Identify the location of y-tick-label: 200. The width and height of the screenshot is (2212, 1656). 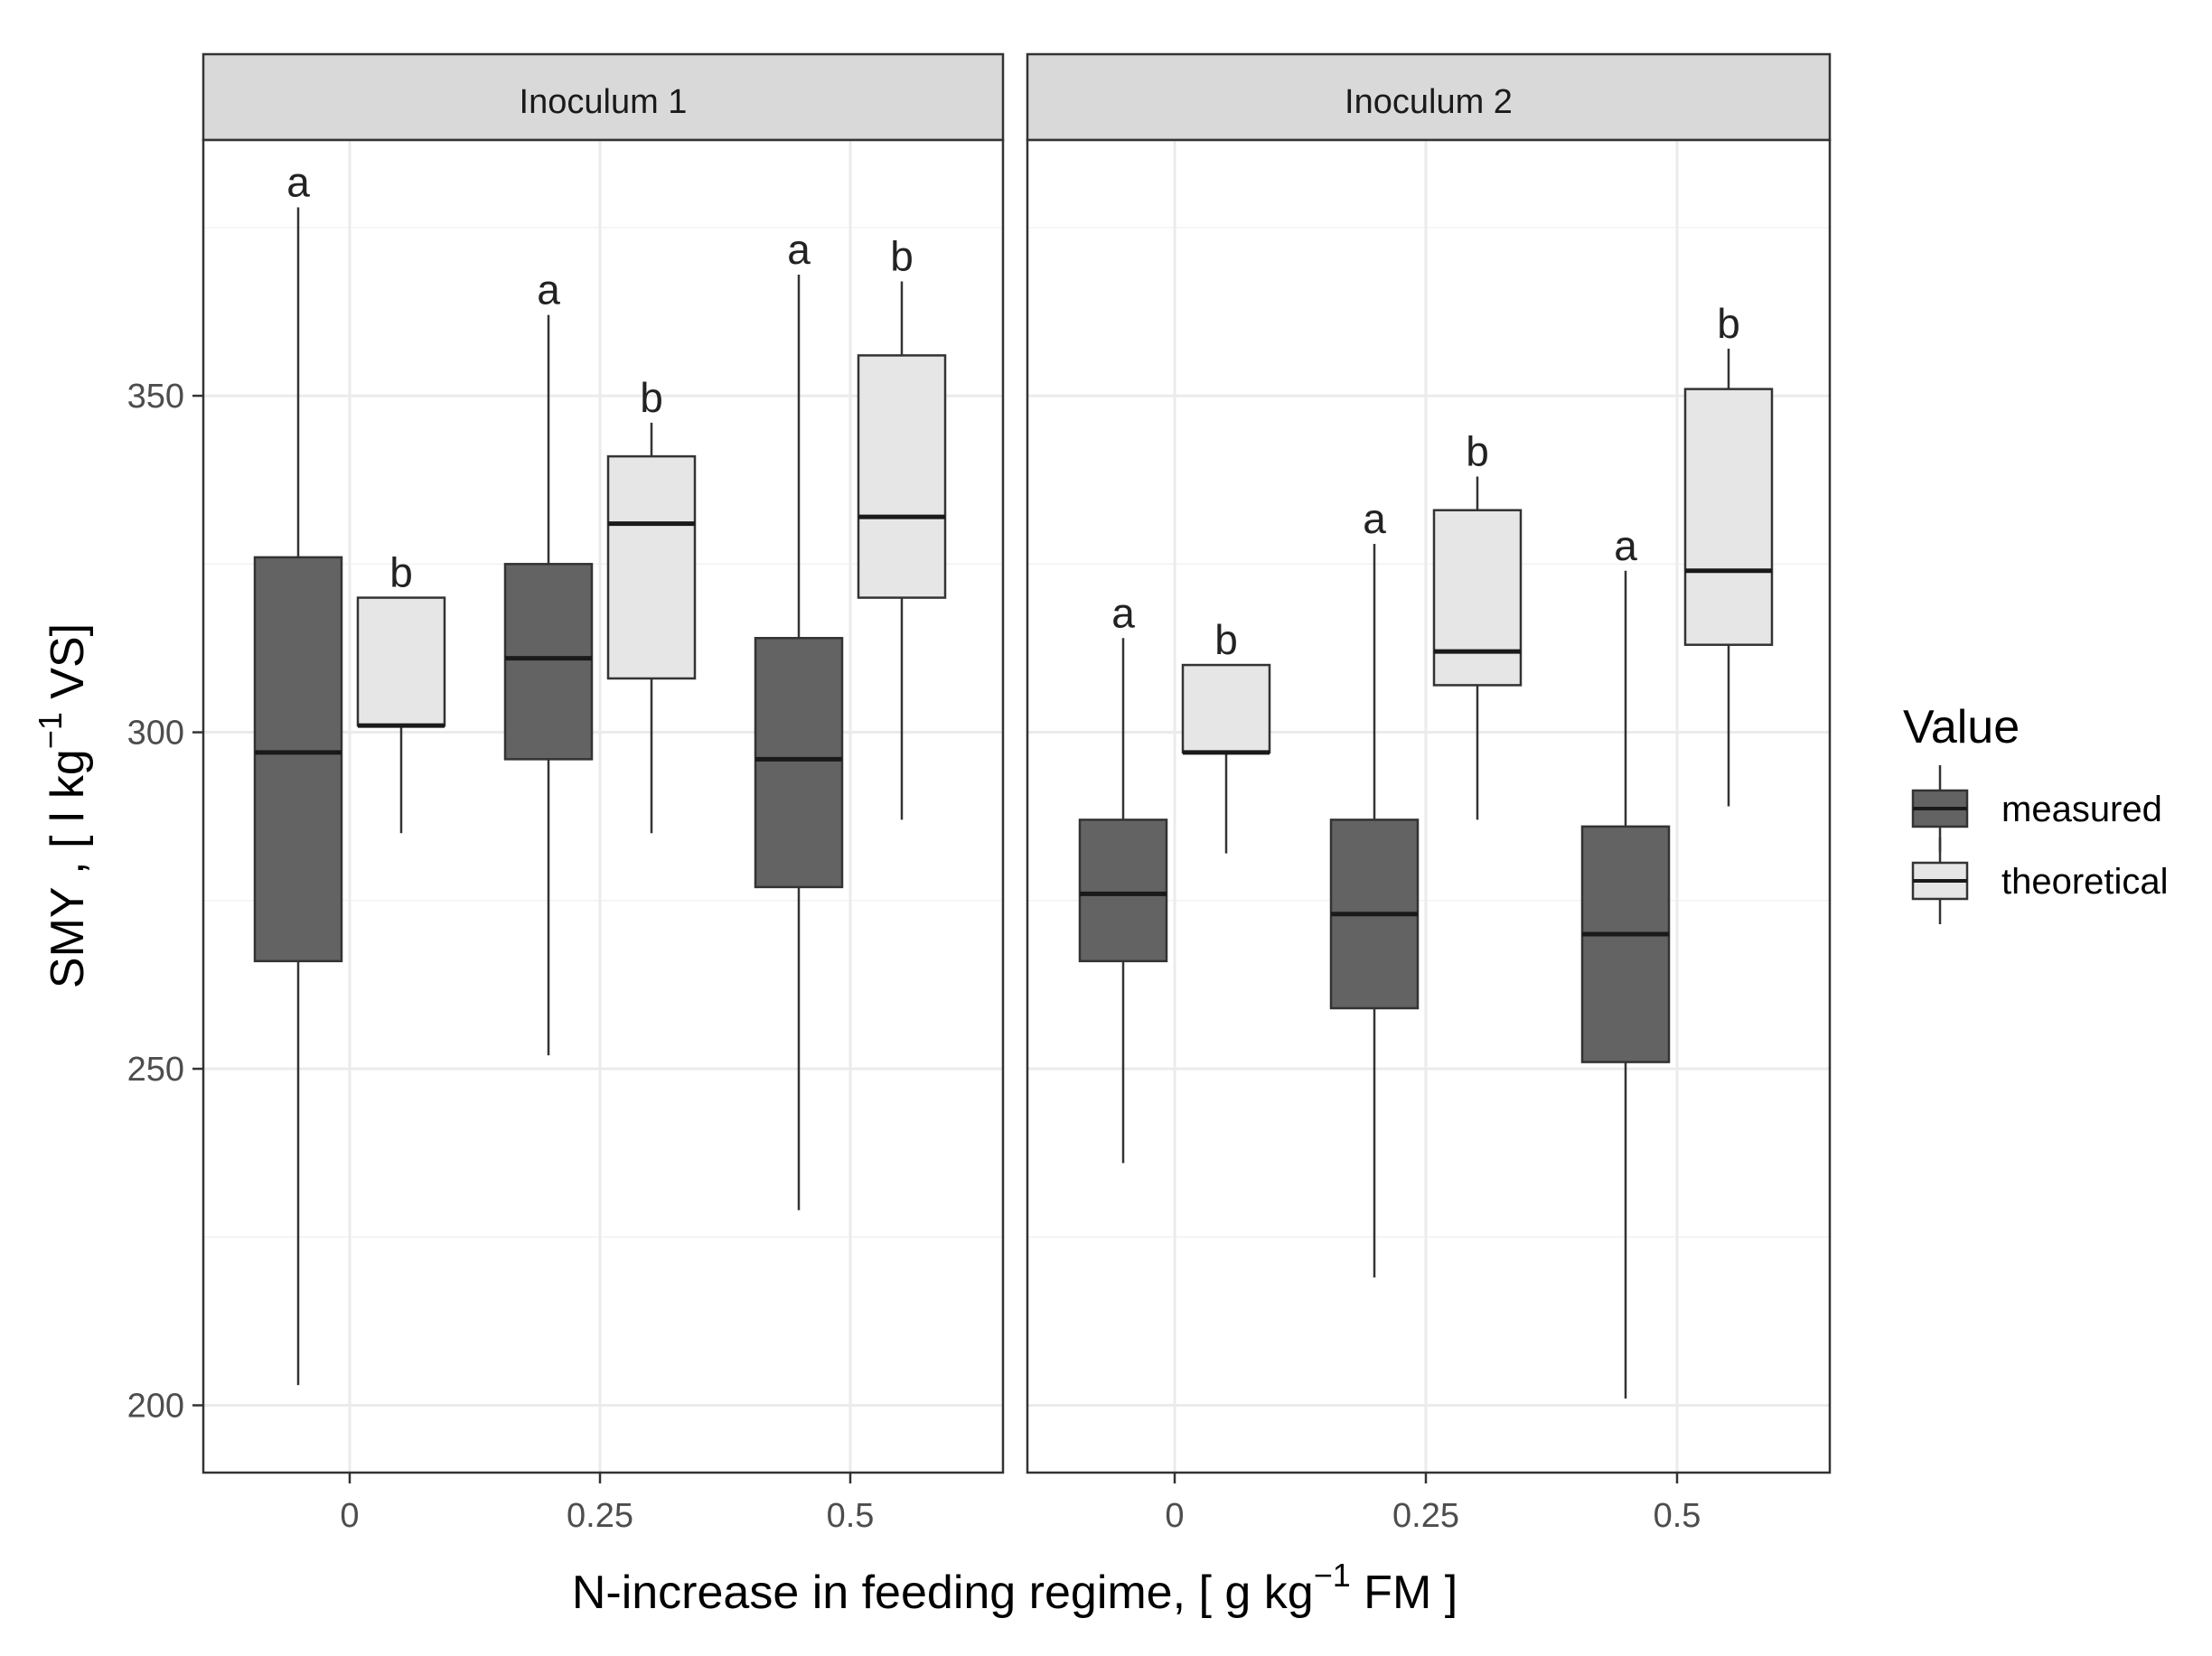
(155, 1407).